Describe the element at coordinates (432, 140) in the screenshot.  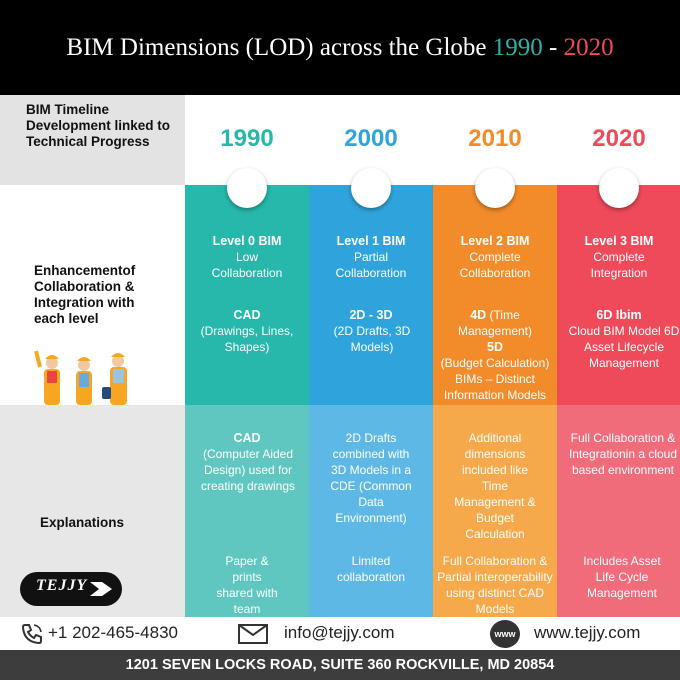
I see `year-row: 1990 2000 2010 2020` at that location.